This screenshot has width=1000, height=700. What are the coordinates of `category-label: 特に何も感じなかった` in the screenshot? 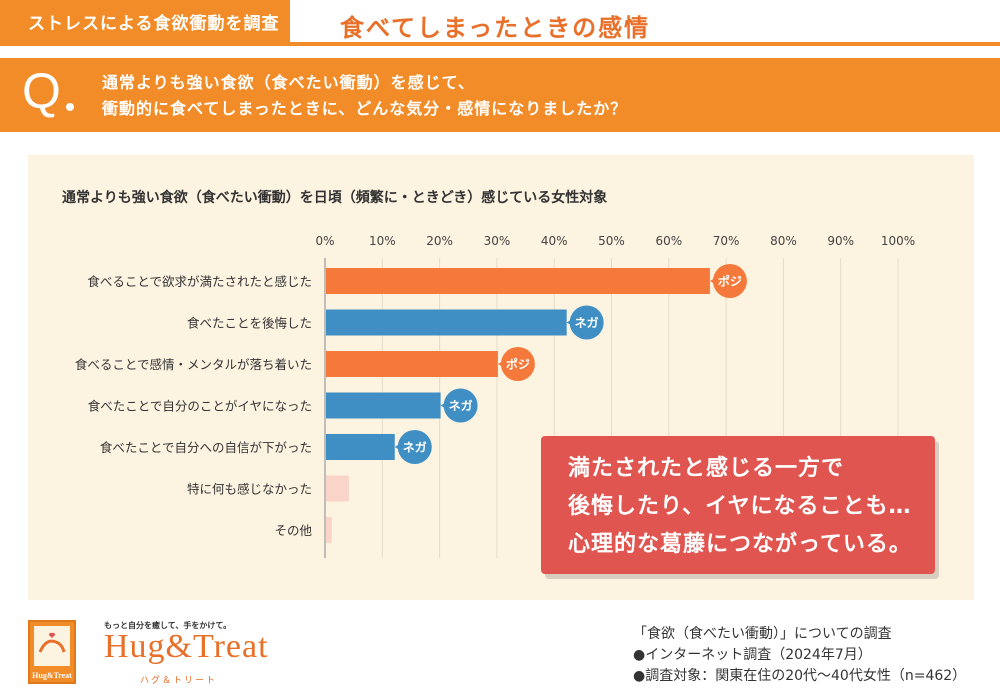 It's located at (249, 489).